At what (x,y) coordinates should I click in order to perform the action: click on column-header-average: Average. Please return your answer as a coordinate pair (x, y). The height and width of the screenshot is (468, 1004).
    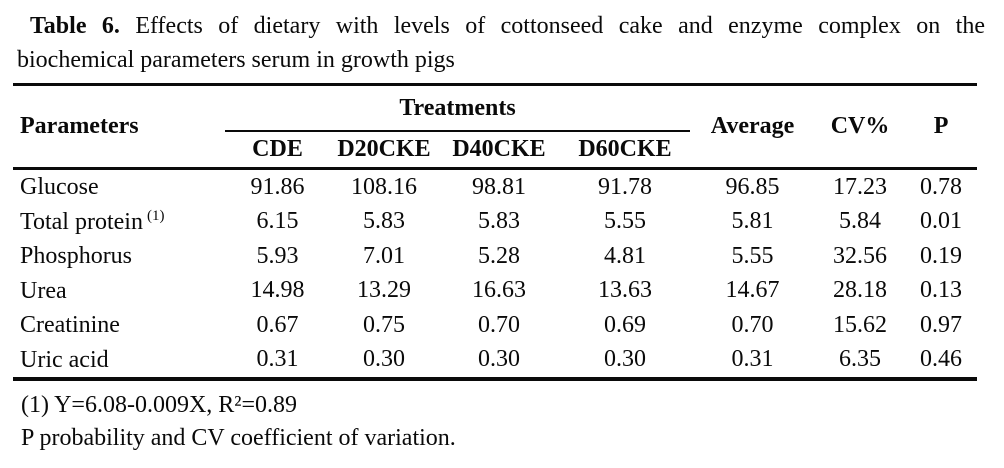
    Looking at the image, I should click on (752, 126).